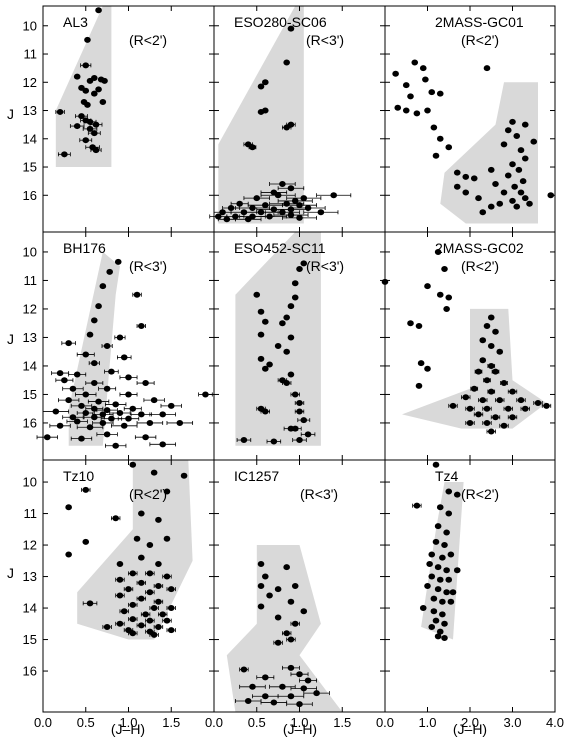 This screenshot has height=744, width=565. What do you see at coordinates (489, 153) in the screenshot?
I see `panel-3-selection-region` at bounding box center [489, 153].